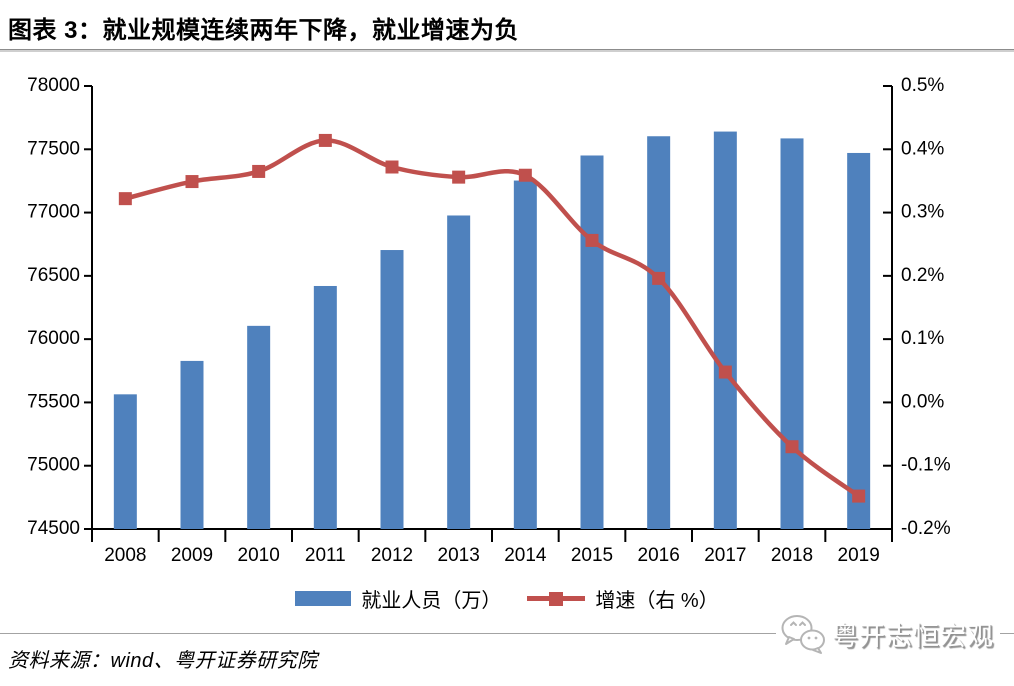 The height and width of the screenshot is (686, 1014). What do you see at coordinates (525, 555) in the screenshot?
I see `x-axis-label: 2014` at bounding box center [525, 555].